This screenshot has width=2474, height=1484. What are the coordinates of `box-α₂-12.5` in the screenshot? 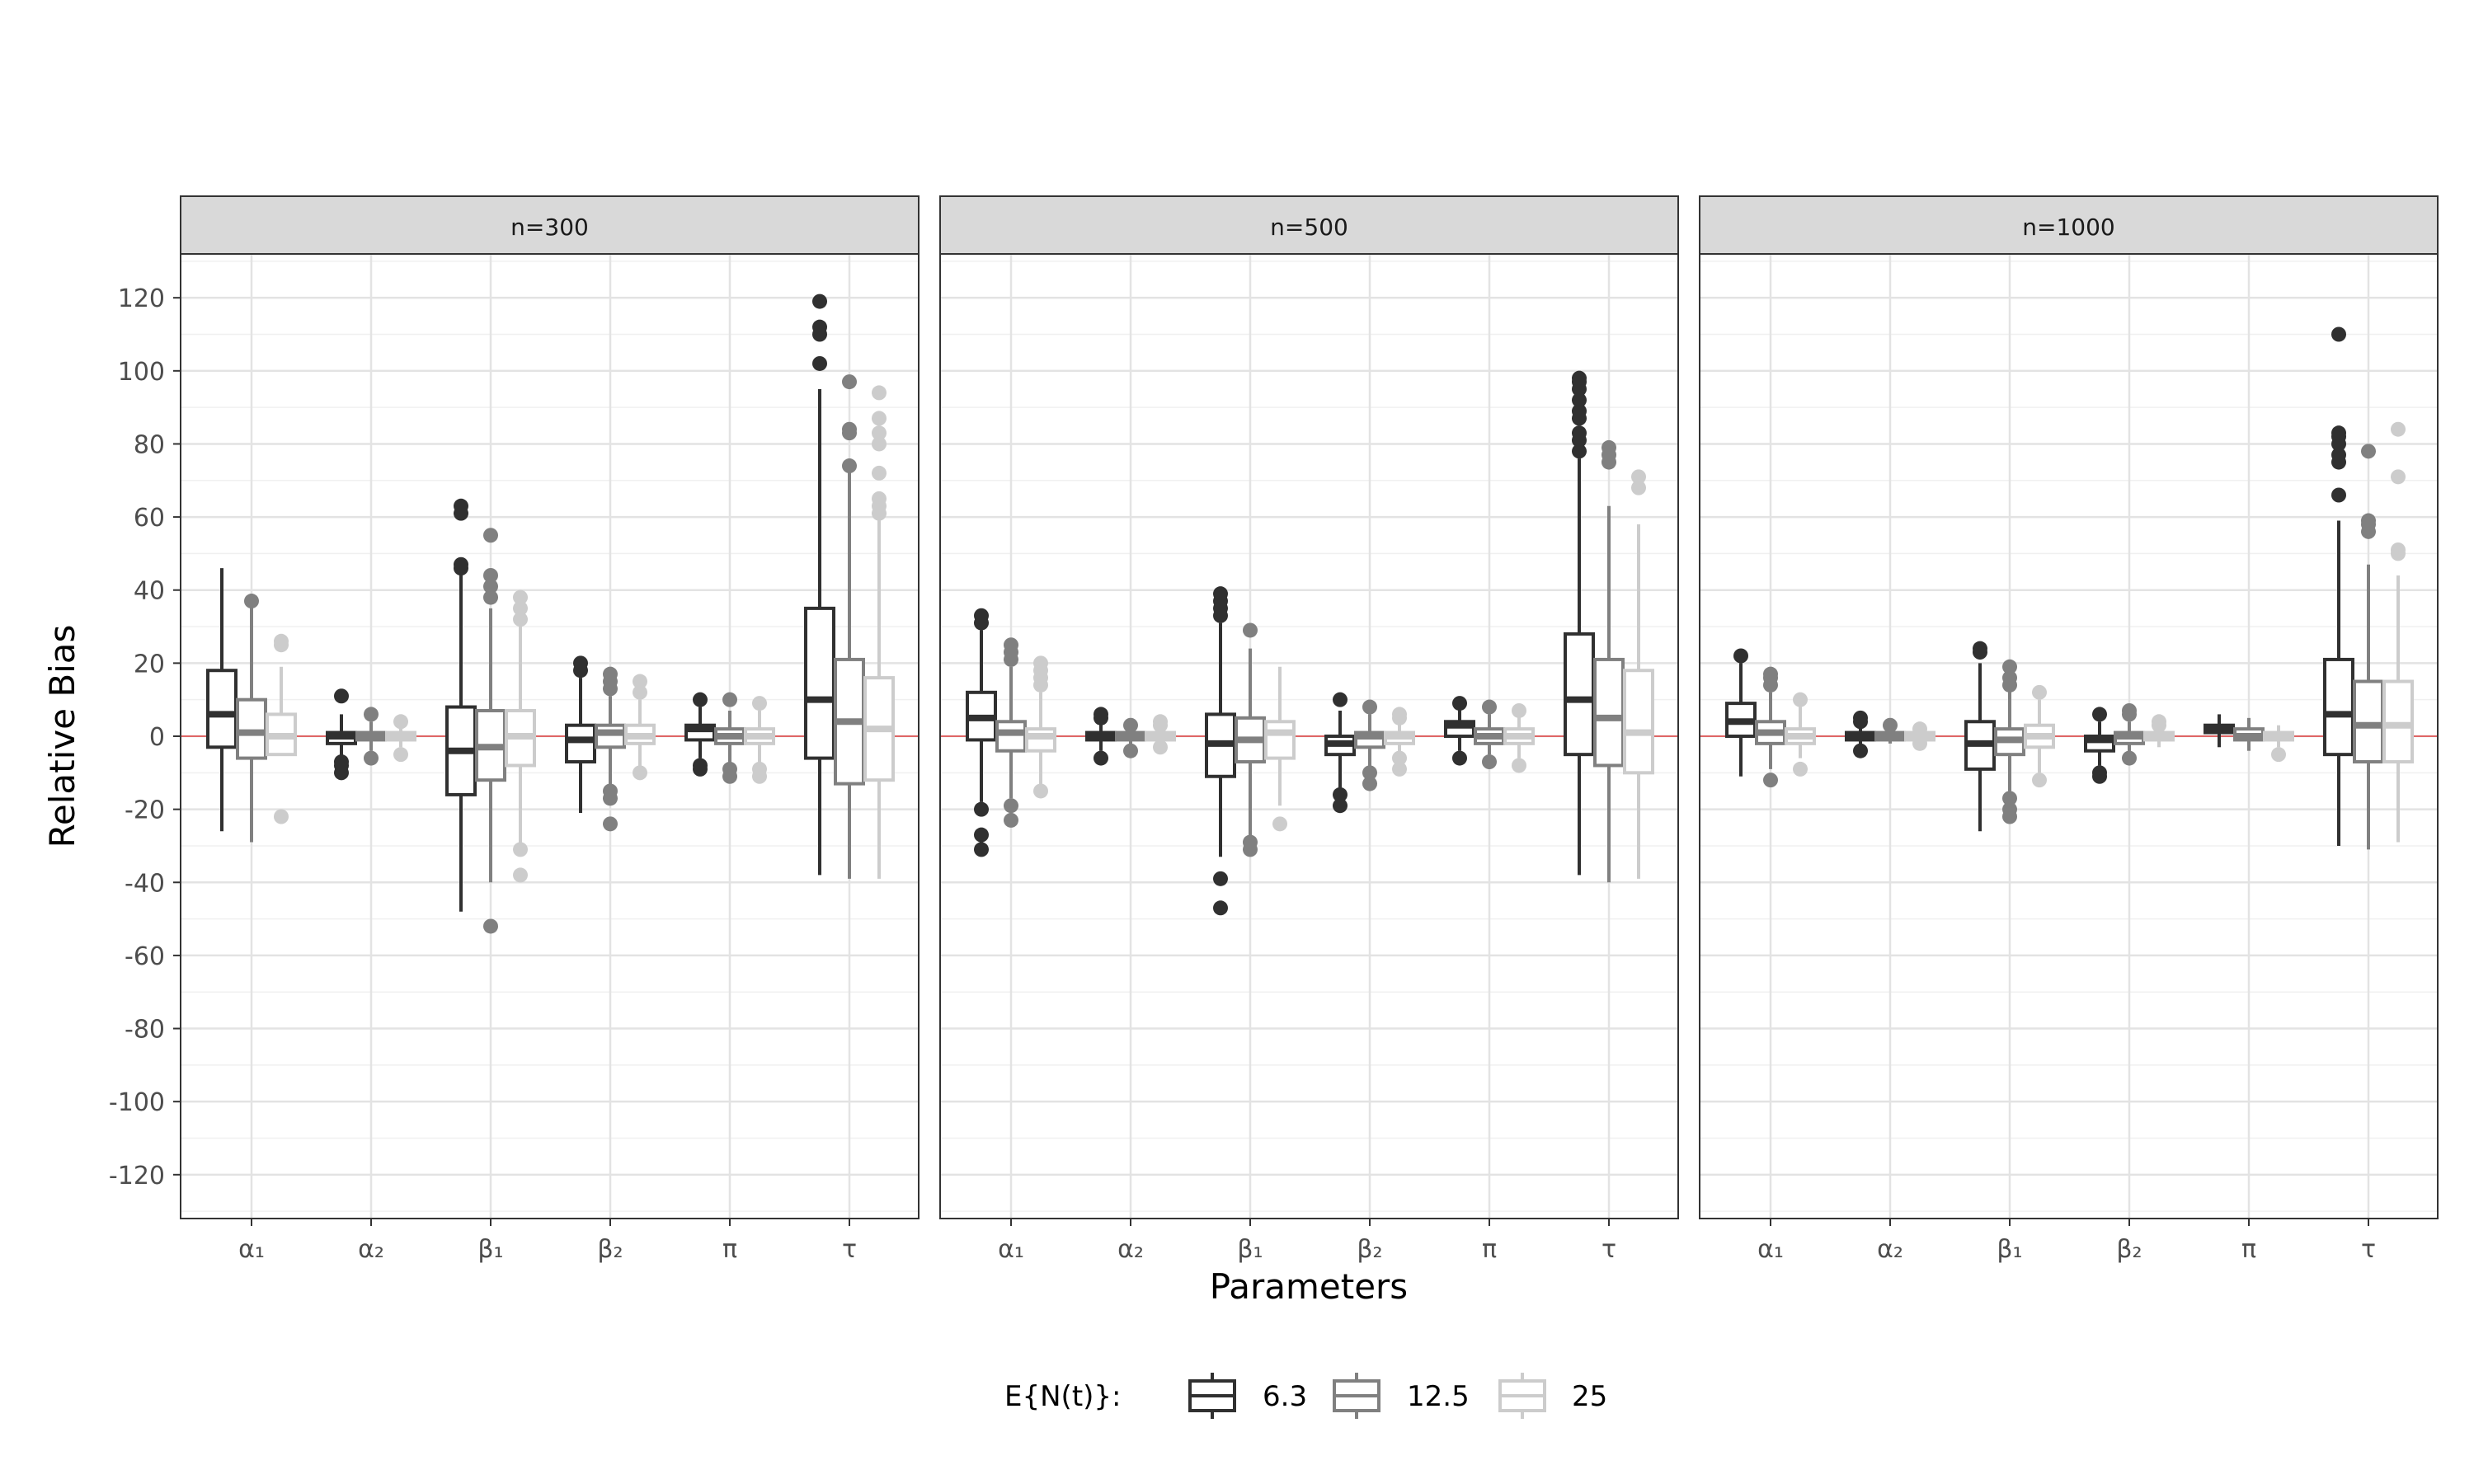 It's located at (1890, 730).